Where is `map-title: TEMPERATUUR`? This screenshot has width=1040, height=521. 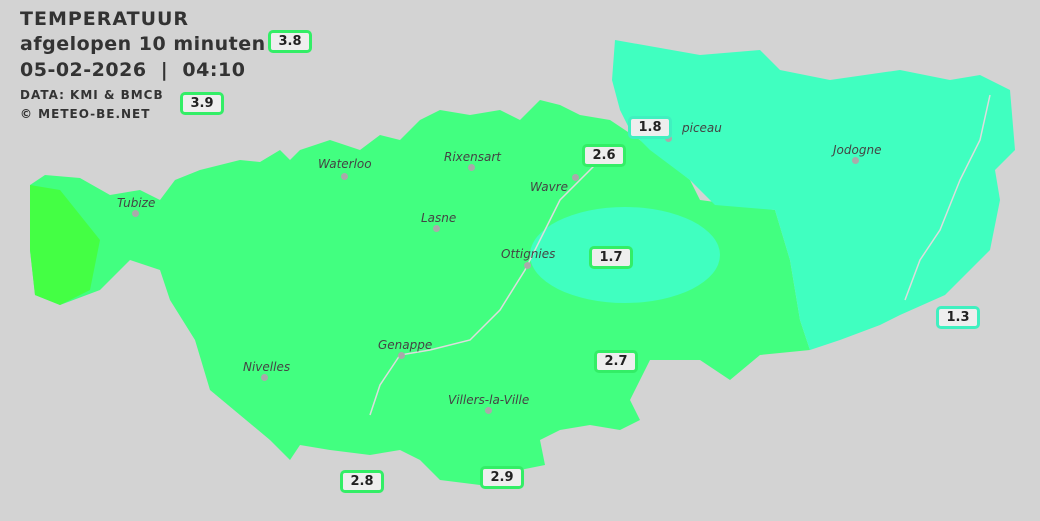
map-title: TEMPERATUUR is located at coordinates (105, 19).